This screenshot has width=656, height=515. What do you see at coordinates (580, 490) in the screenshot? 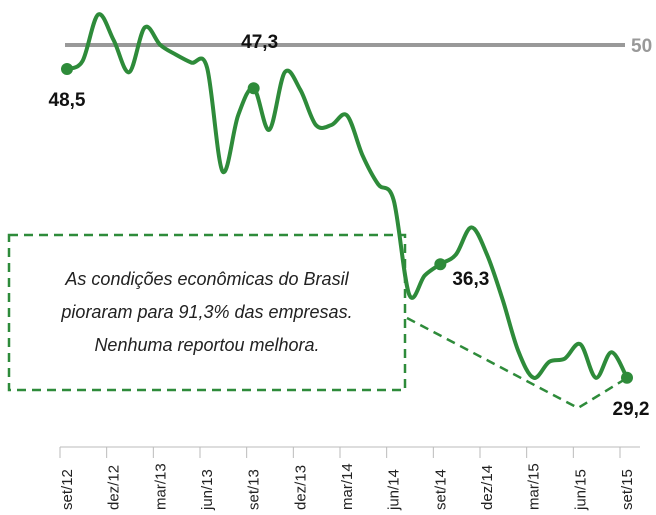
I see `x-tick-label: jun/15` at bounding box center [580, 490].